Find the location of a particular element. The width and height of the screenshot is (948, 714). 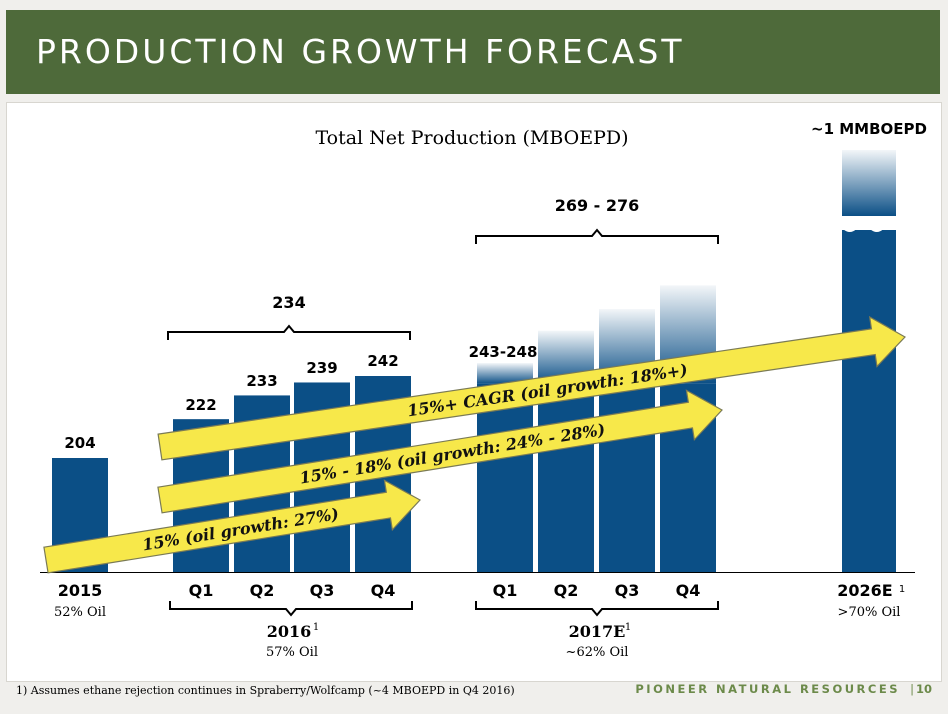

bar-value-label-3: 239 is located at coordinates (321, 368).